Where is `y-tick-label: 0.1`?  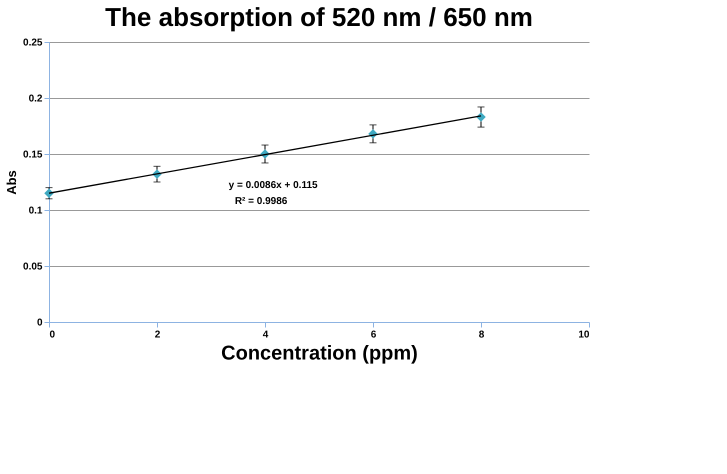 y-tick-label: 0.1 is located at coordinates (35, 211).